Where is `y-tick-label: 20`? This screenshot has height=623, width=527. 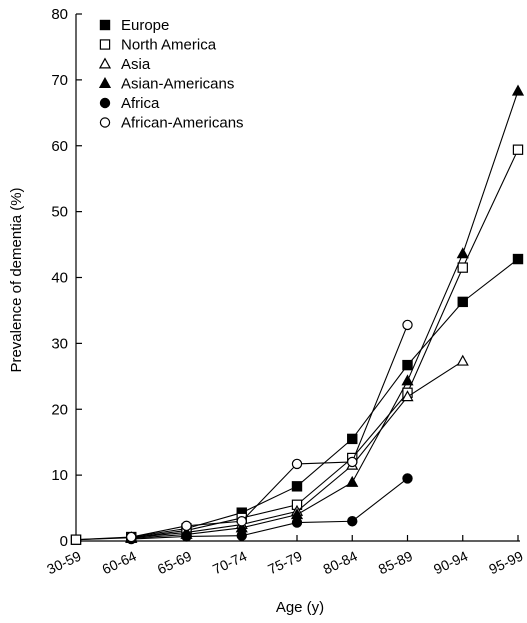
y-tick-label: 20 is located at coordinates (59, 409).